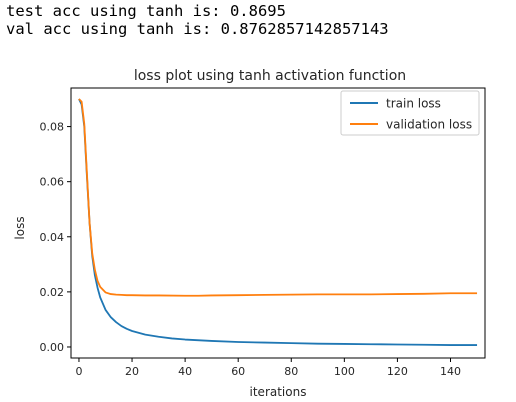 The width and height of the screenshot is (516, 402). Describe the element at coordinates (397, 371) in the screenshot. I see `x-tick-label: 120` at that location.